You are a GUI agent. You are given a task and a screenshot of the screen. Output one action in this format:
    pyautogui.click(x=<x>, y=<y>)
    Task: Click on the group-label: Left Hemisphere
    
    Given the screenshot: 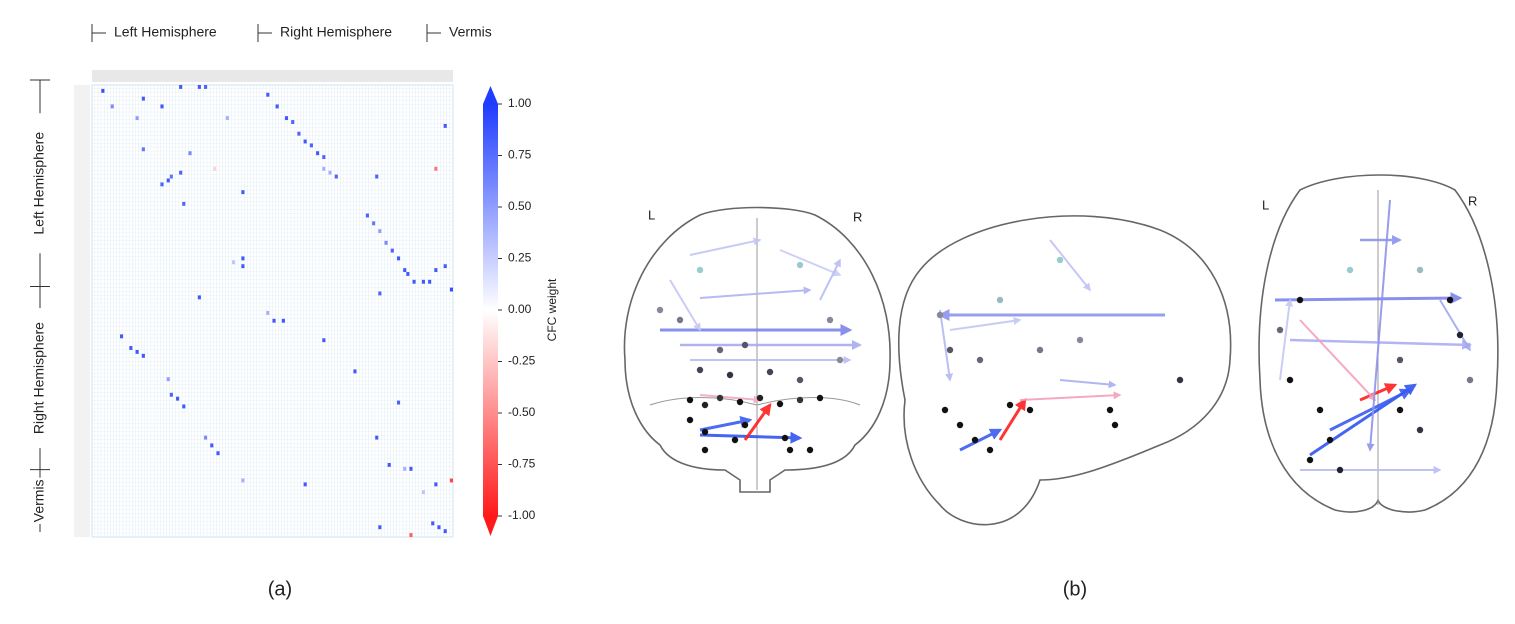 What is the action you would take?
    pyautogui.click(x=165, y=32)
    